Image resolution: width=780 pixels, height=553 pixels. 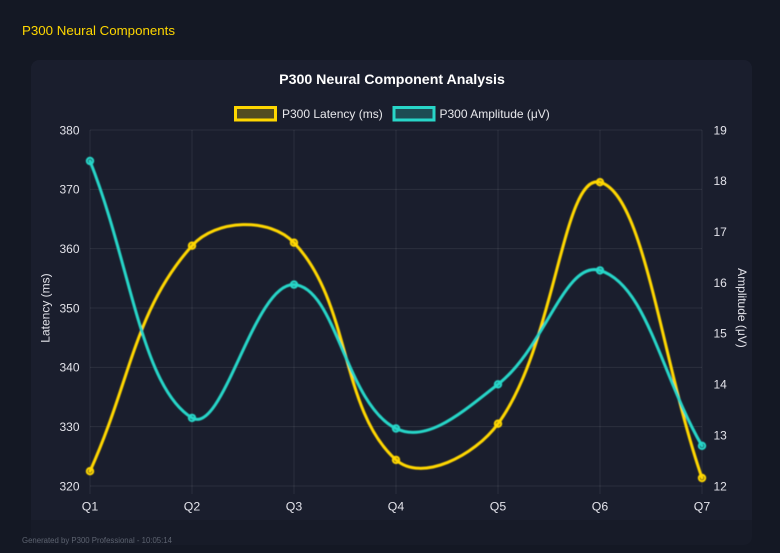 What do you see at coordinates (69, 130) in the screenshot?
I see `svg-text: 380` at bounding box center [69, 130].